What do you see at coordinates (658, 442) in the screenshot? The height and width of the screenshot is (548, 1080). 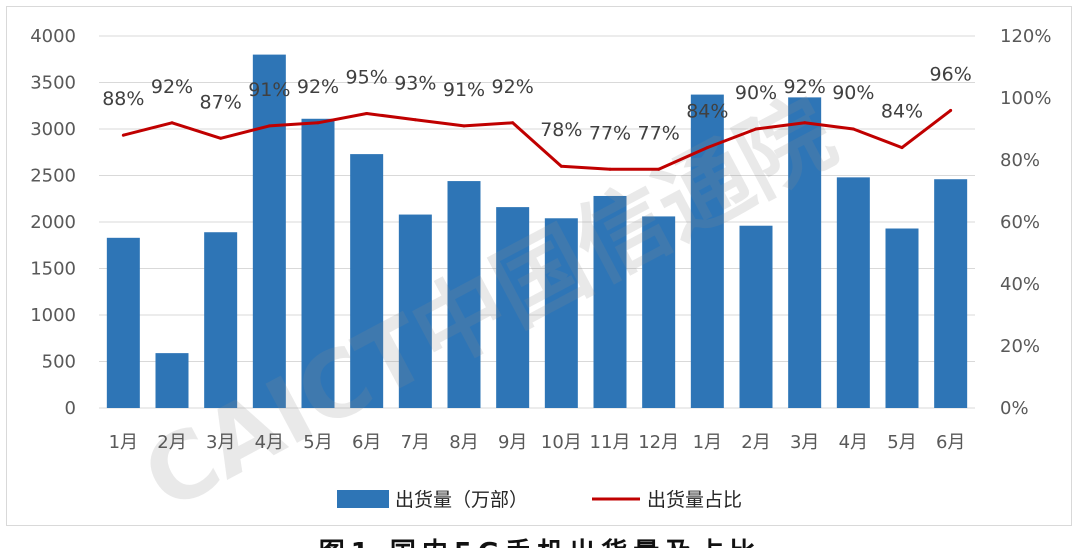 I see `x-tick-label: 12月` at bounding box center [658, 442].